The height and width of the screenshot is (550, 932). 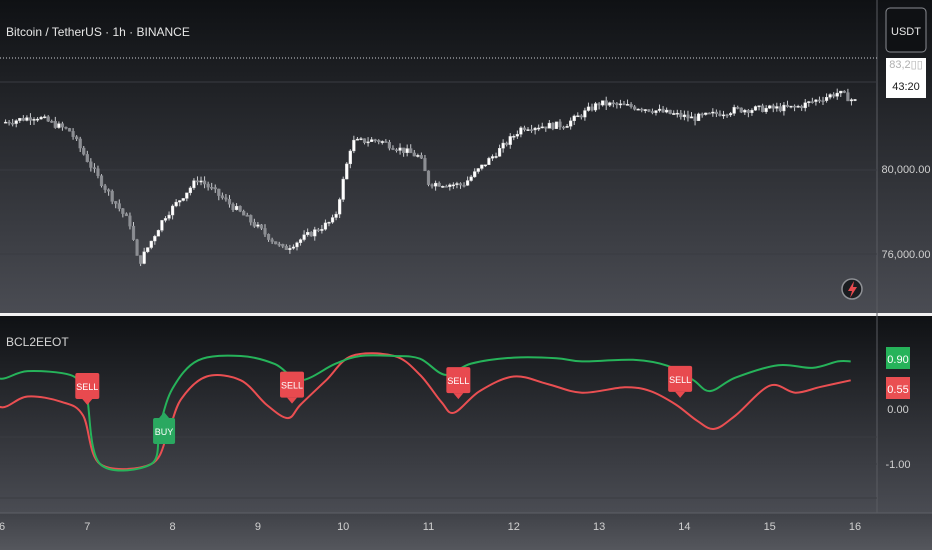 I want to click on time-tick-8: 8, so click(x=173, y=527).